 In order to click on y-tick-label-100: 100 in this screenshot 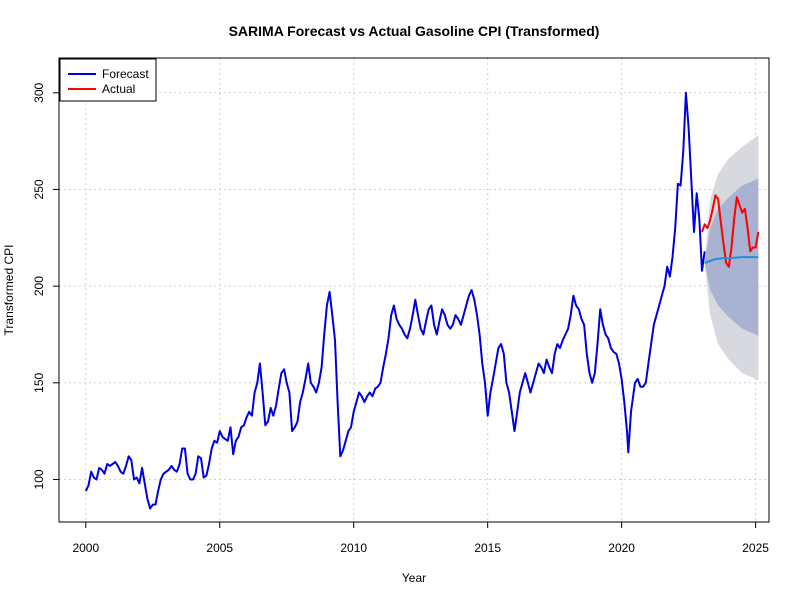, I will do `click(39, 479)`.